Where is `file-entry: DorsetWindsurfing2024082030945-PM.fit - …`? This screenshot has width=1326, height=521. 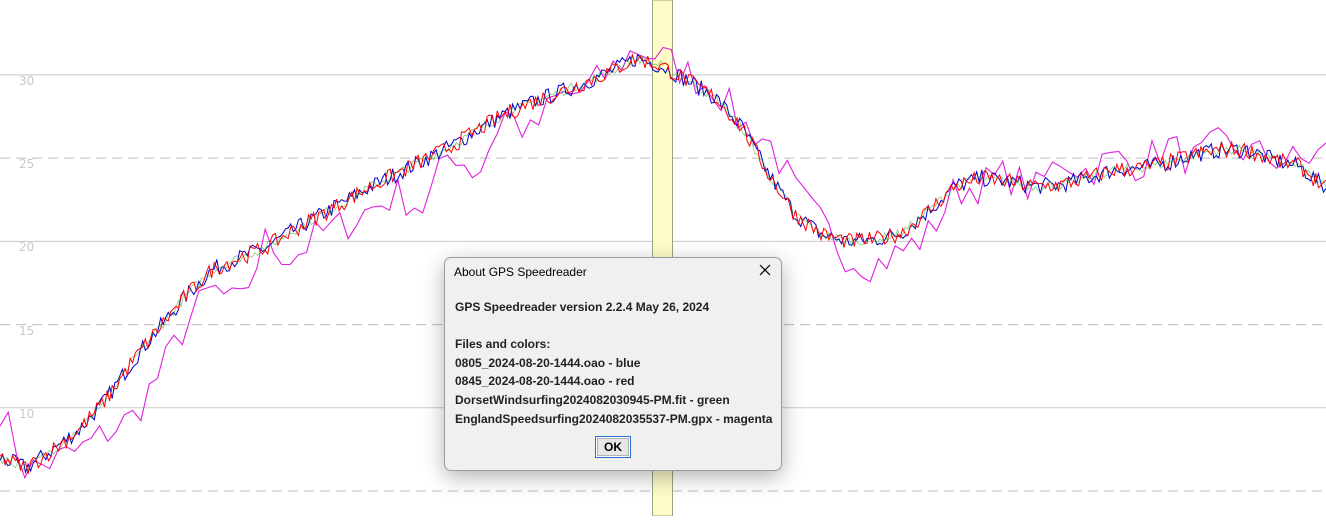 file-entry: DorsetWindsurfing2024082030945-PM.fit - … is located at coordinates (592, 399).